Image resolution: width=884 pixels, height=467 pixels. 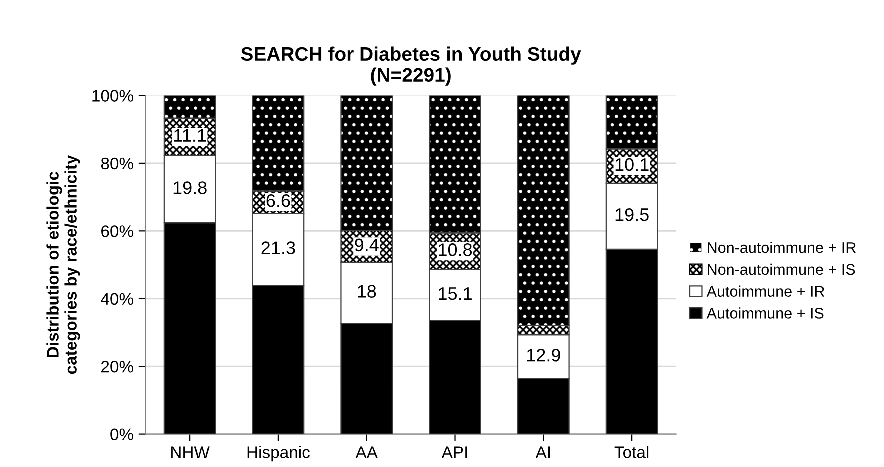 I want to click on y-axis-title: Distribution of etiologic categories by race/ethnicity, so click(x=63, y=264).